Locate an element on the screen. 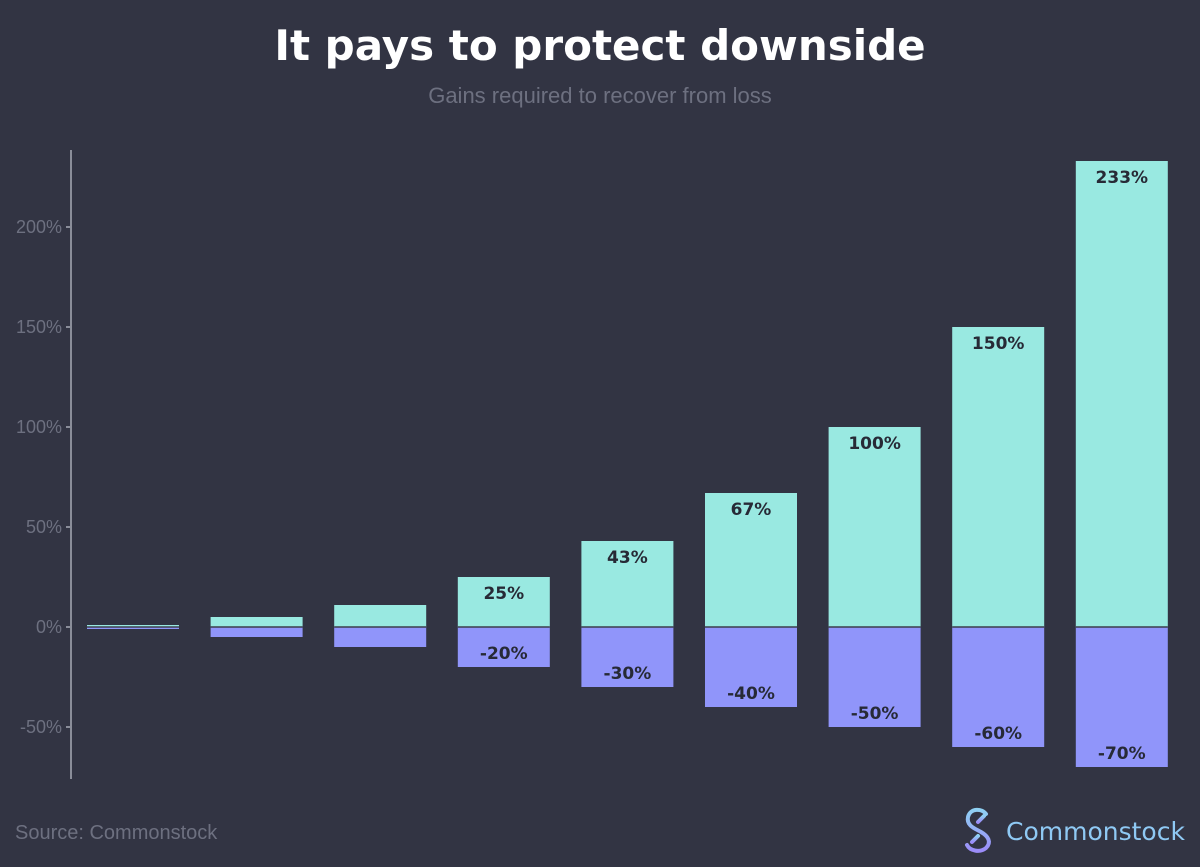 This screenshot has width=1200, height=867. loss-value-label: -70% is located at coordinates (1122, 754).